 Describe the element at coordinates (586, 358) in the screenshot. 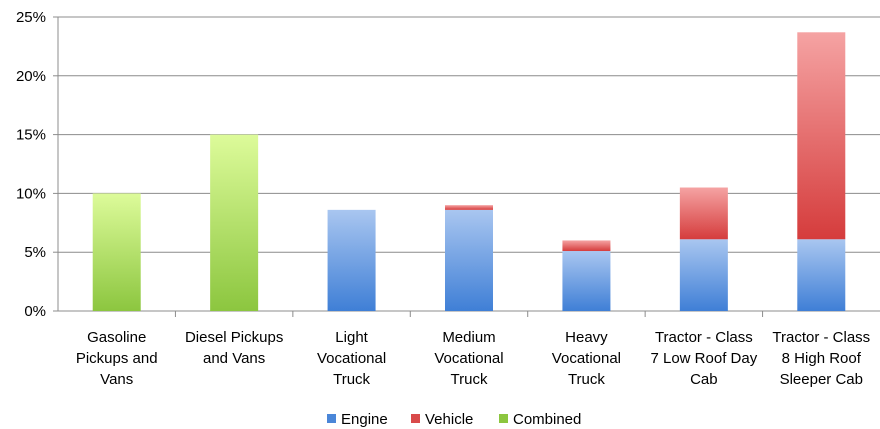

I see `x-category-label: Heavy Vocational Truck` at that location.